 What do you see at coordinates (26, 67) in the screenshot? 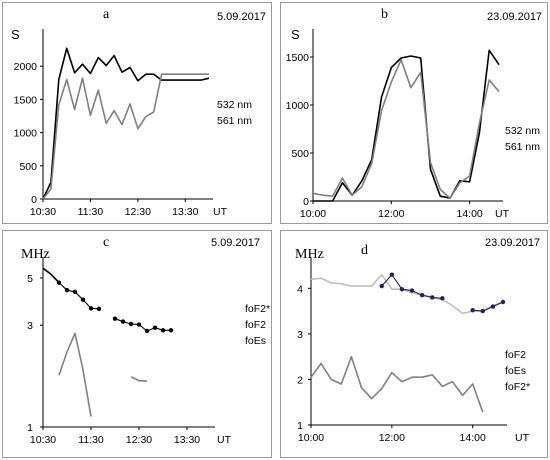
I see `y-tick-label: 2000` at bounding box center [26, 67].